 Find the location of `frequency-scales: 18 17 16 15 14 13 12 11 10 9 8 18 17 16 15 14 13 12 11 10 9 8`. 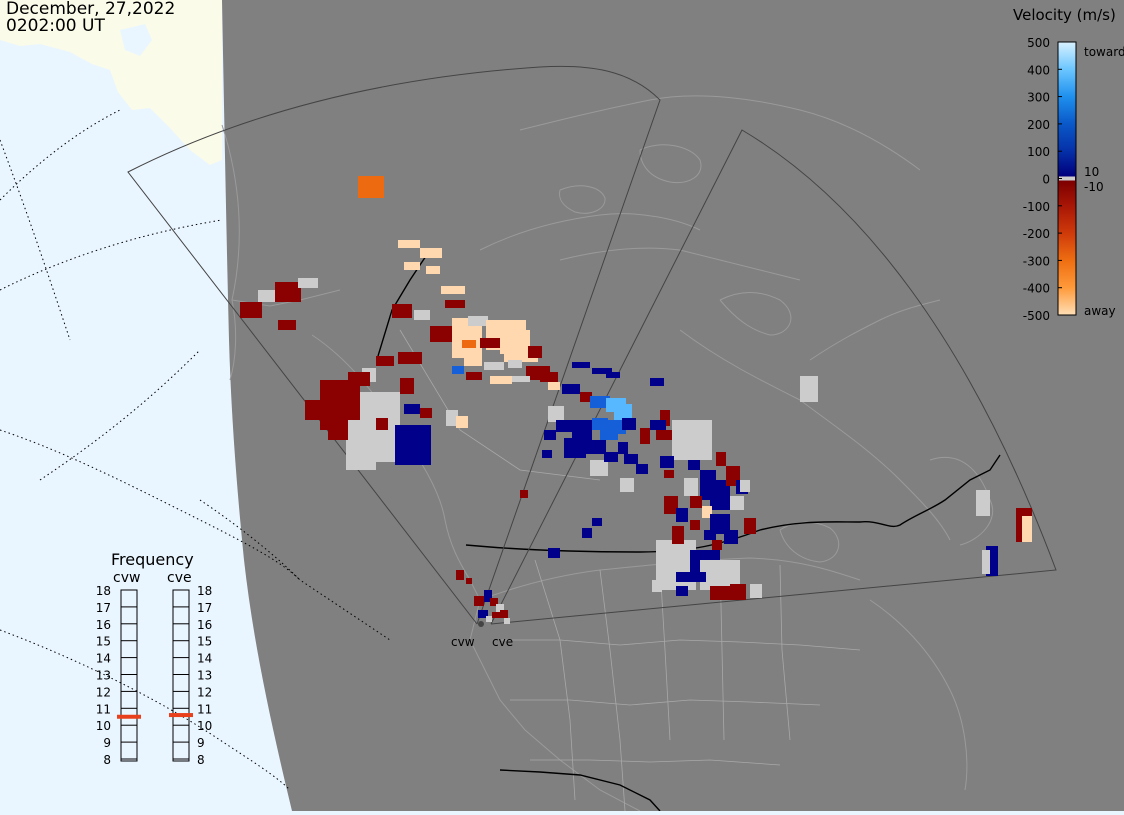

frequency-scales: 18 17 16 15 14 13 12 11 10 9 8 18 17 16 15 14 13 12 11 10 9 8 is located at coordinates (154, 675).